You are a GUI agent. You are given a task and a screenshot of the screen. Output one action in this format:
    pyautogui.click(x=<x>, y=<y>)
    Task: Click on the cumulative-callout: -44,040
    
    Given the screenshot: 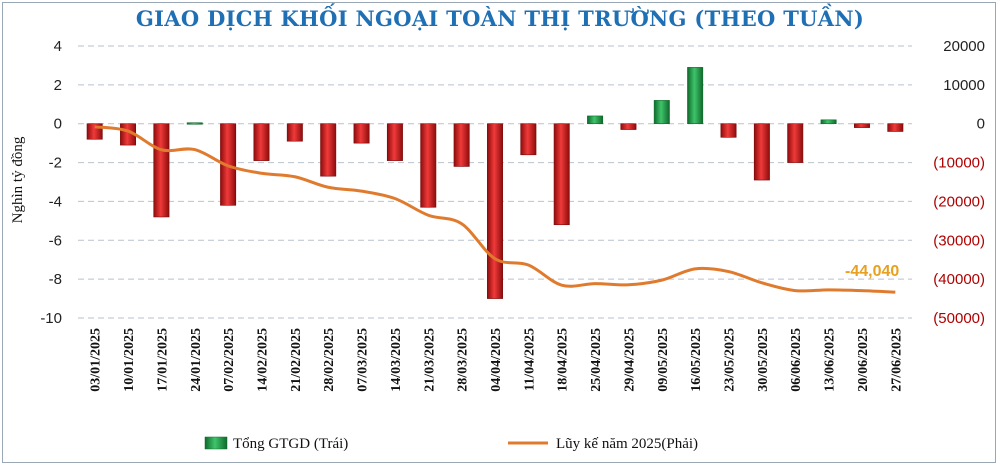 What is the action you would take?
    pyautogui.click(x=872, y=271)
    